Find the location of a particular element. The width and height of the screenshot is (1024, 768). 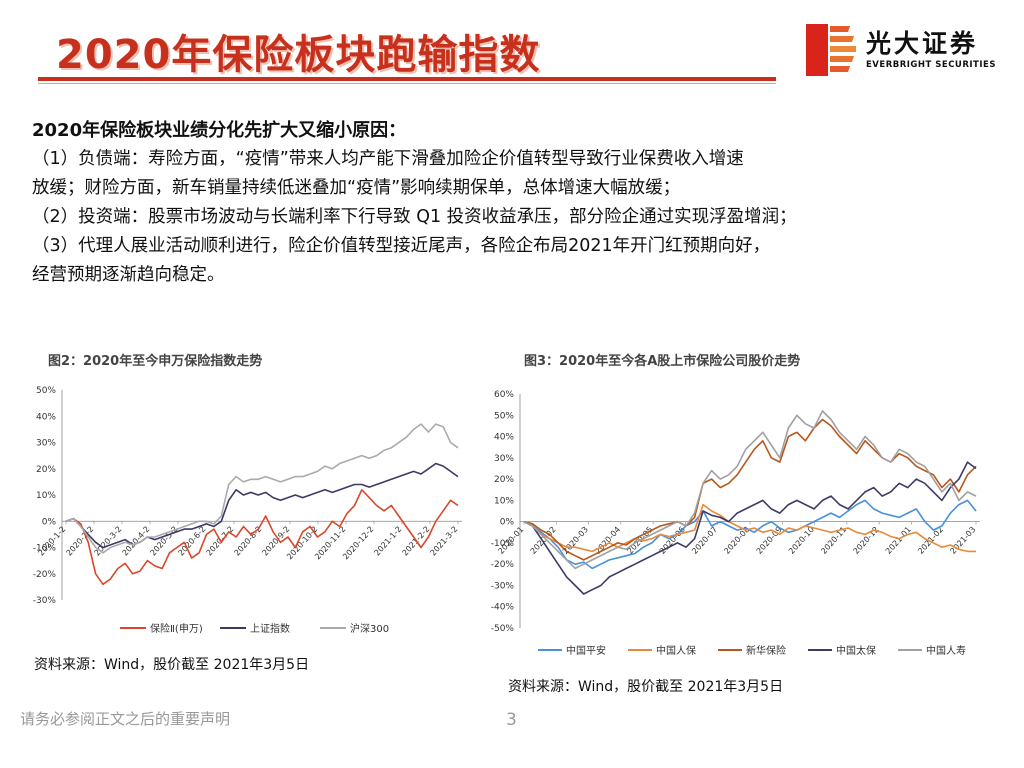

x-tick-label: 2020-04 is located at coordinates (607, 540).